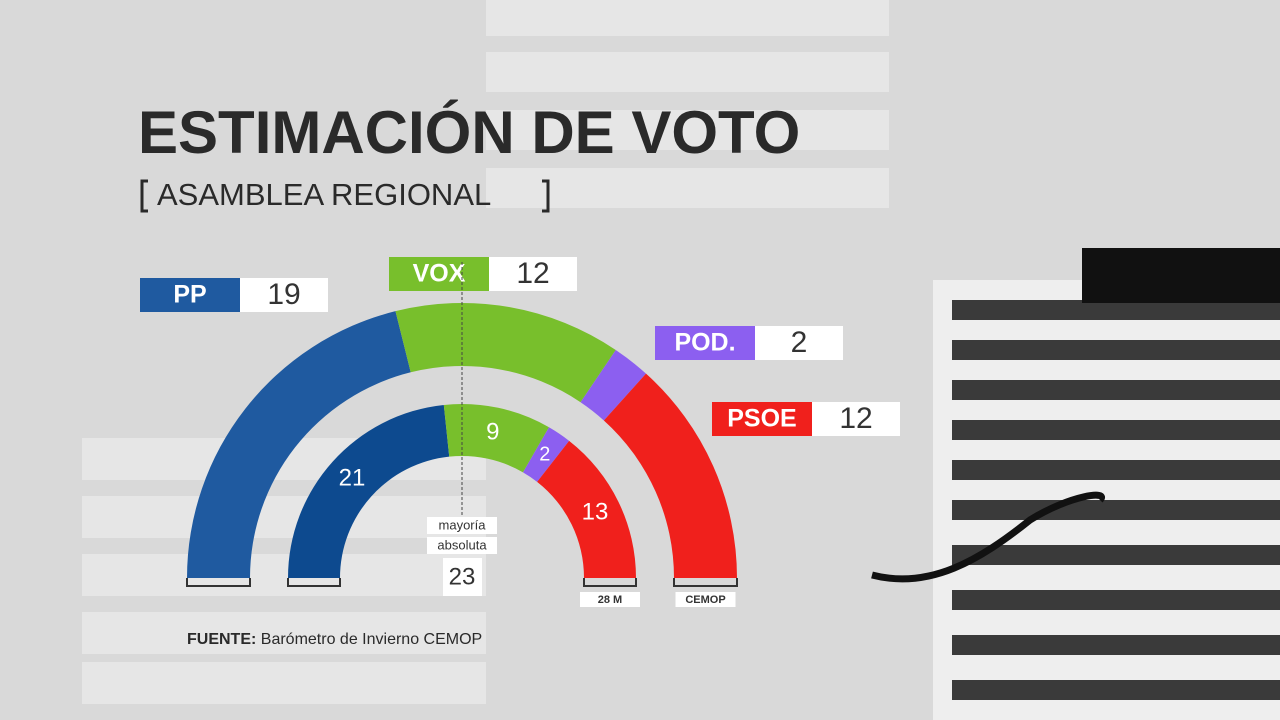 Image resolution: width=1280 pixels, height=720 pixels. I want to click on ring-label: 28 M, so click(610, 600).